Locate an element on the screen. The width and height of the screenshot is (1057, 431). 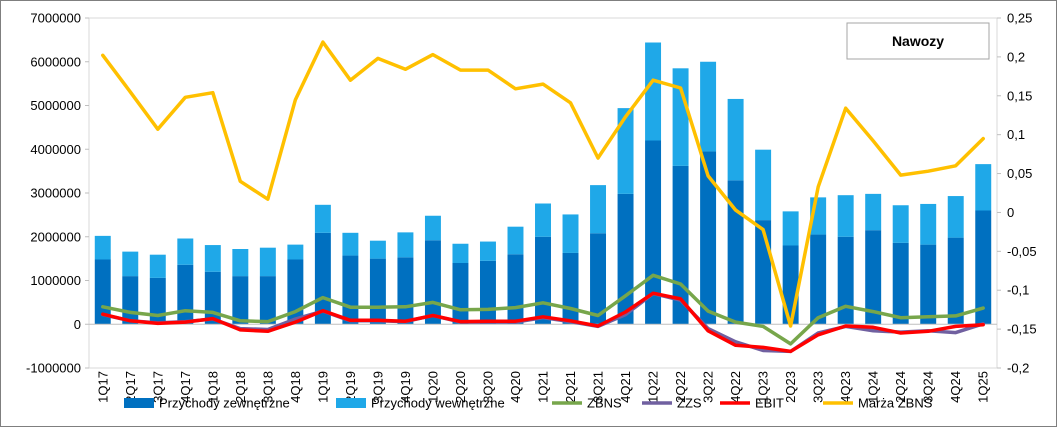
bar-przychody-zewn-trzne-3Q19 is located at coordinates (377, 291).